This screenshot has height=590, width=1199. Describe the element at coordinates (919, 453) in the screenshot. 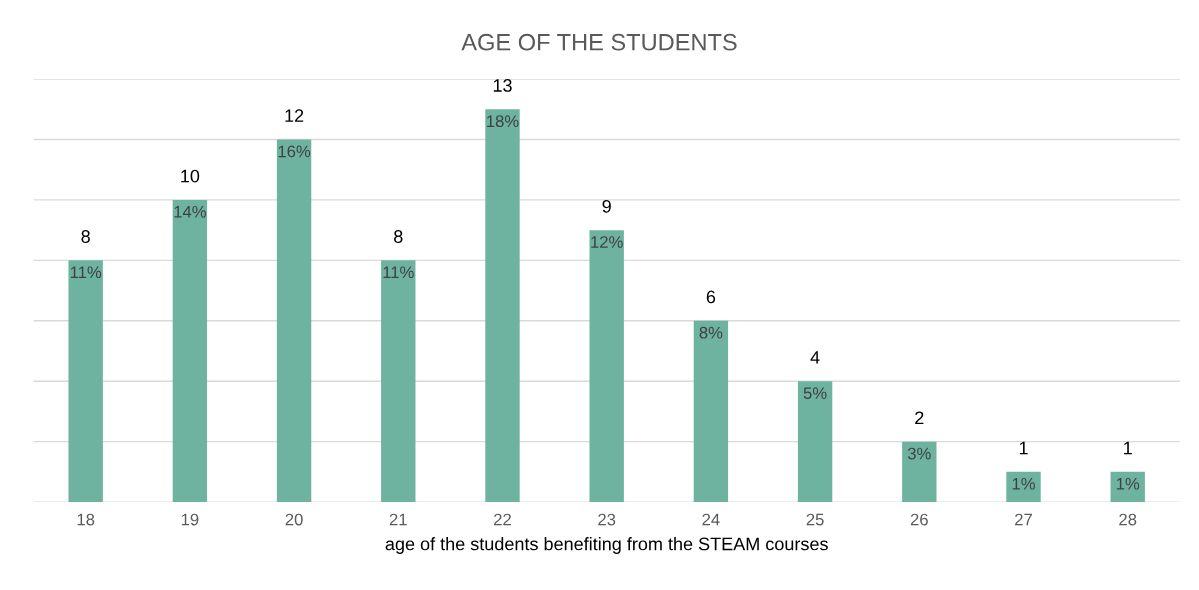

I see `annotation: 3%` at that location.